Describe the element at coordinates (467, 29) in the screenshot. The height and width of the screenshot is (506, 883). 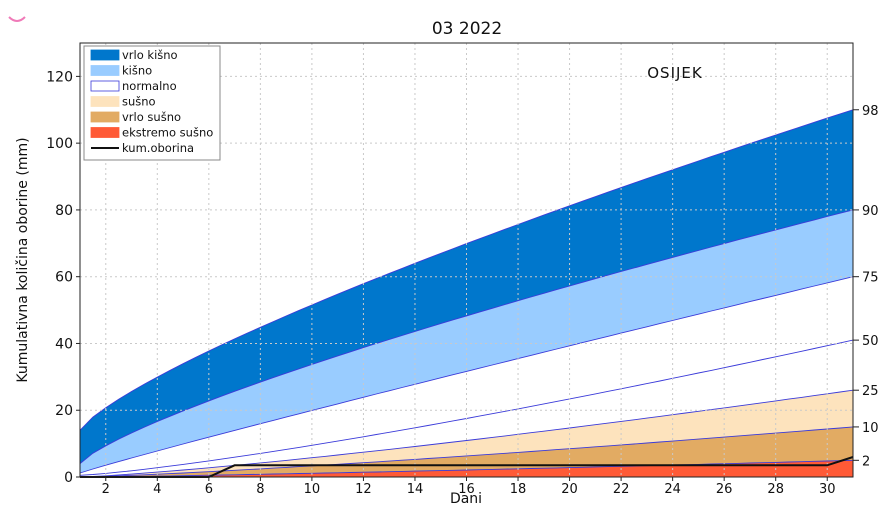
I see `chart-title: 03 2022` at that location.